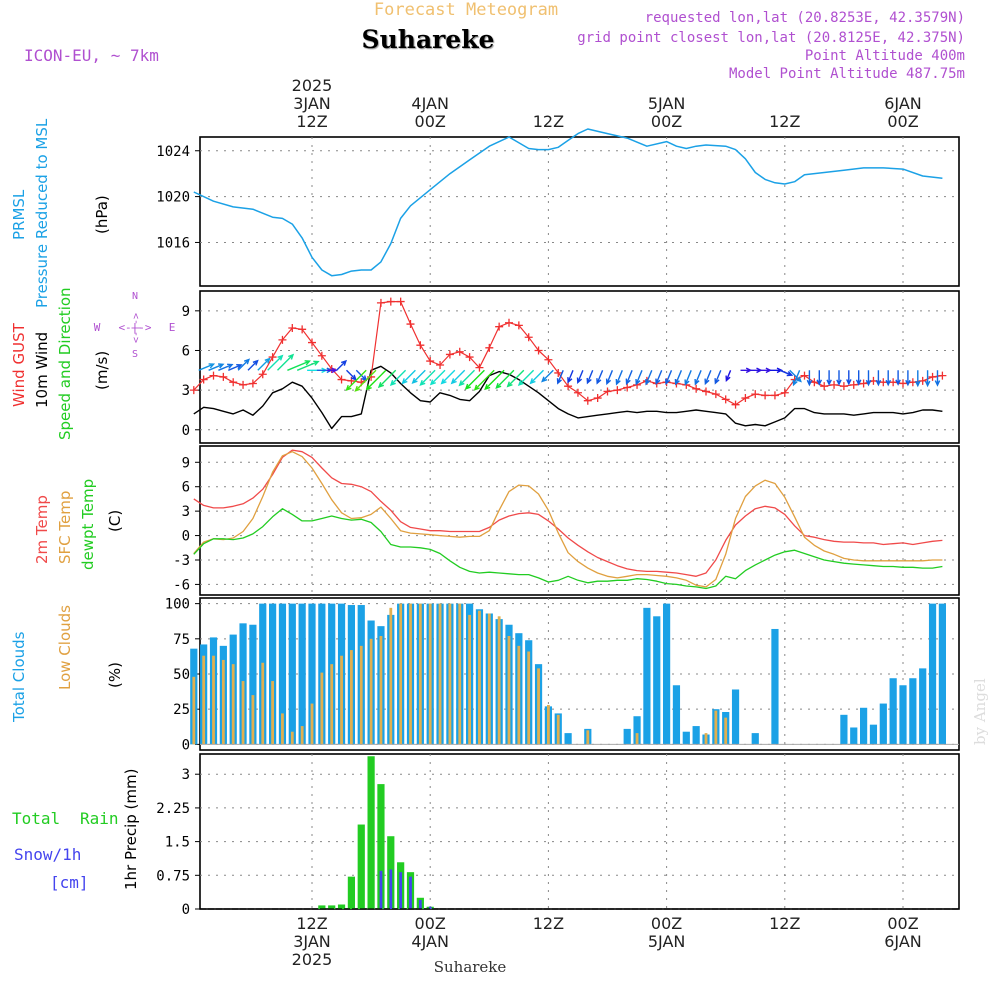  Describe the element at coordinates (847, 74) in the screenshot. I see `model-altitude: Model Point Altitude 487.75m` at that location.